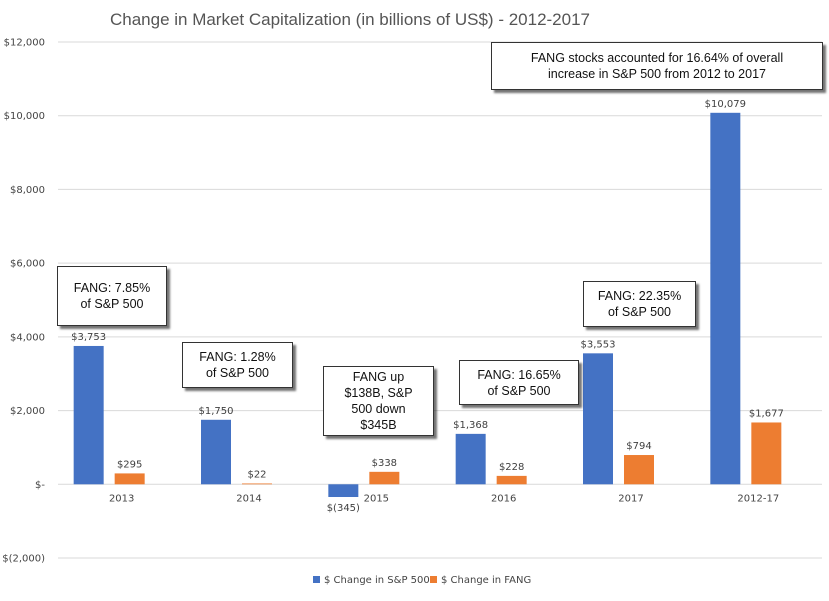 The image size is (829, 601). What do you see at coordinates (343, 508) in the screenshot?
I see `data-label: $(345)` at bounding box center [343, 508].